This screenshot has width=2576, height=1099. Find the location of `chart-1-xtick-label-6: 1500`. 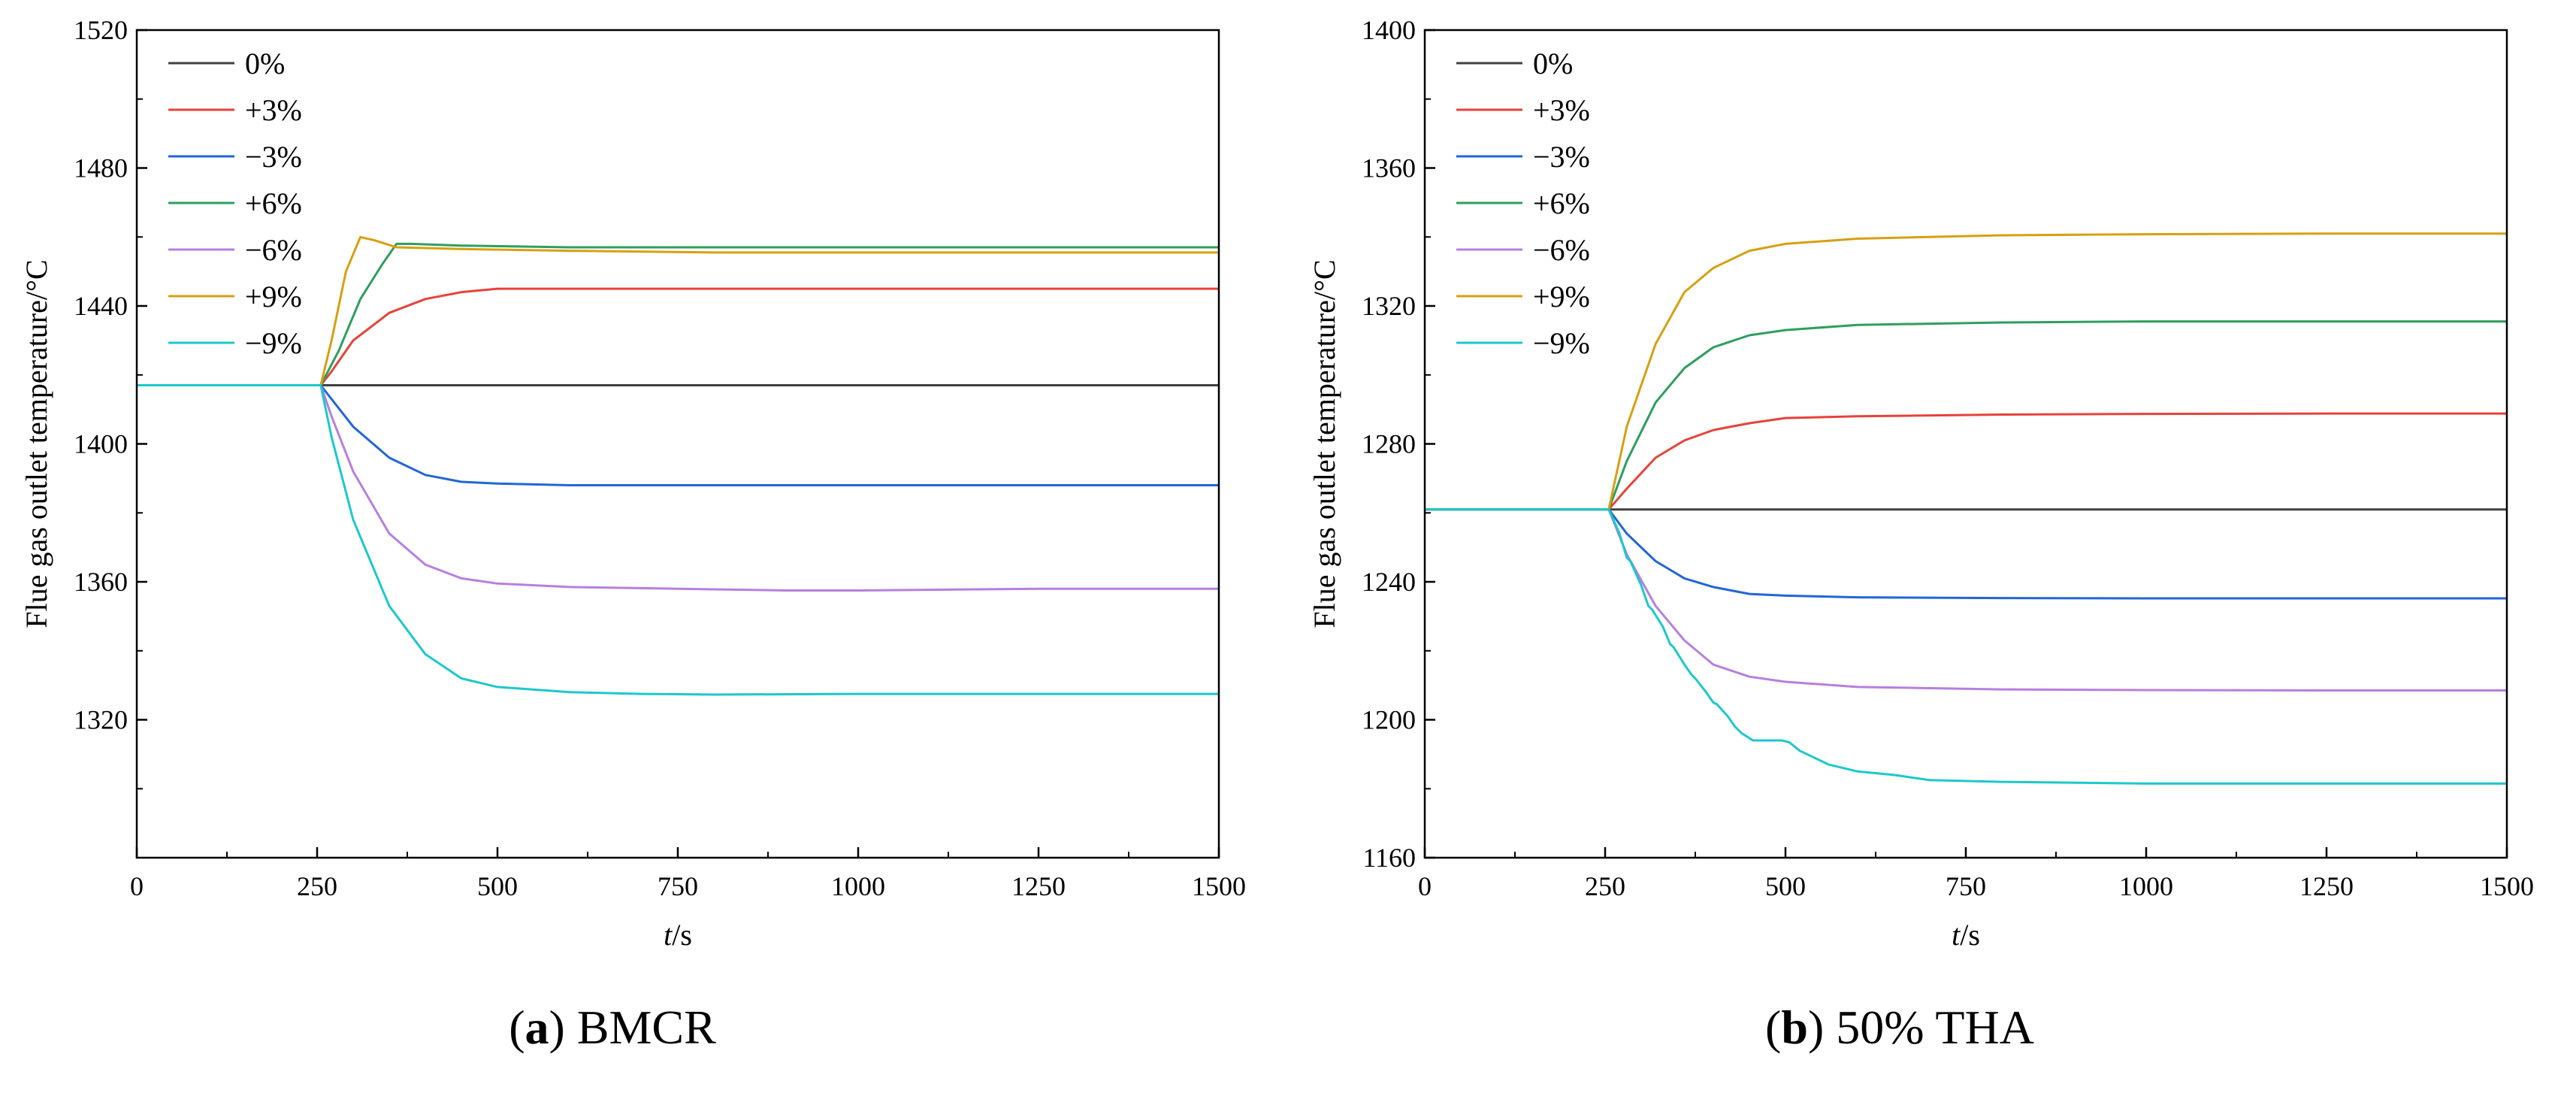

chart-1-xtick-label-6: 1500 is located at coordinates (2507, 886).